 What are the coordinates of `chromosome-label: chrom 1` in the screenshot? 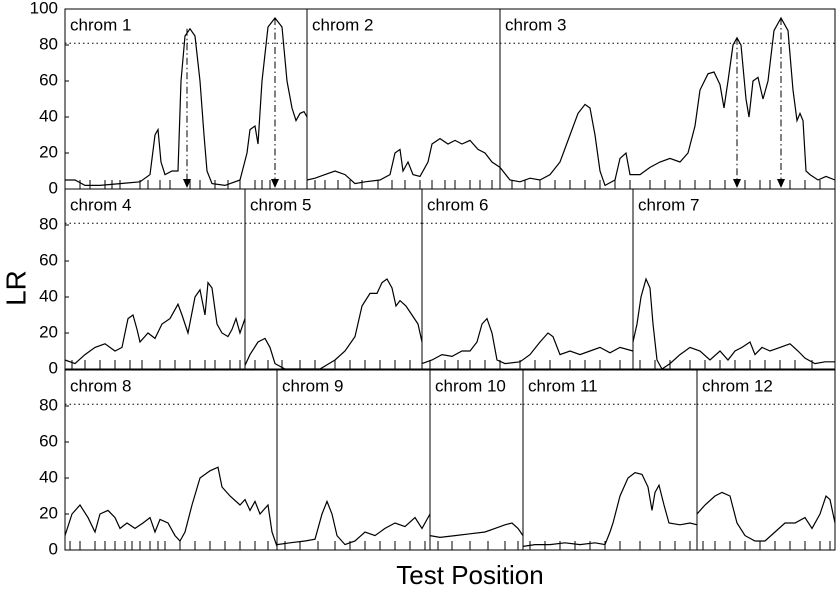 It's located at (100, 24).